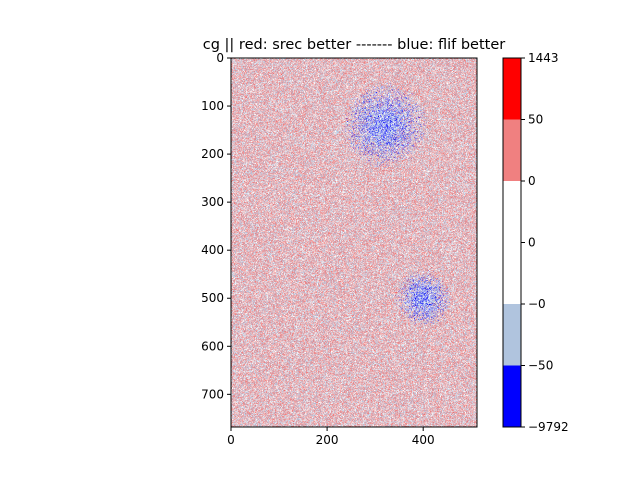 This screenshot has height=480, width=640. I want to click on x-tick-label: 0, so click(231, 440).